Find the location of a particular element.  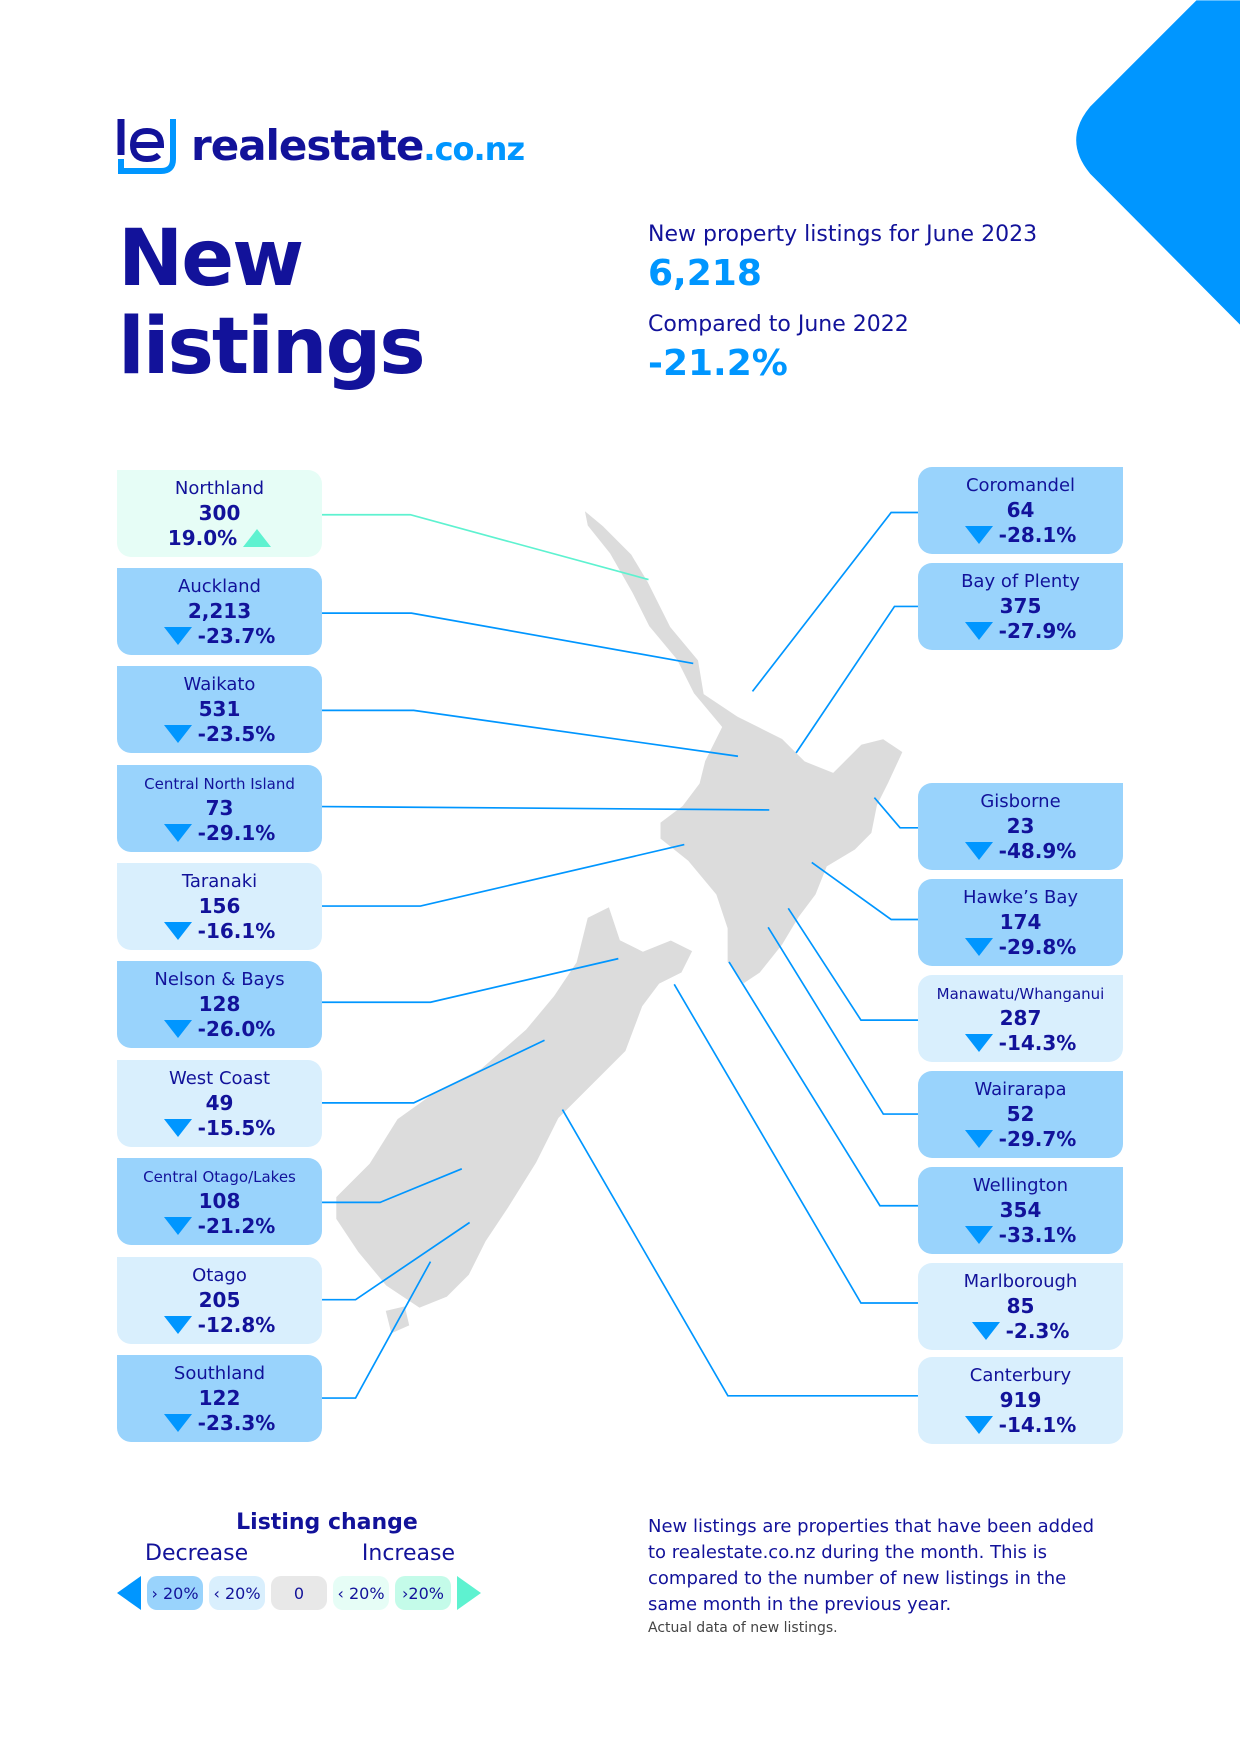

region-change: -27.9% is located at coordinates (1037, 631).